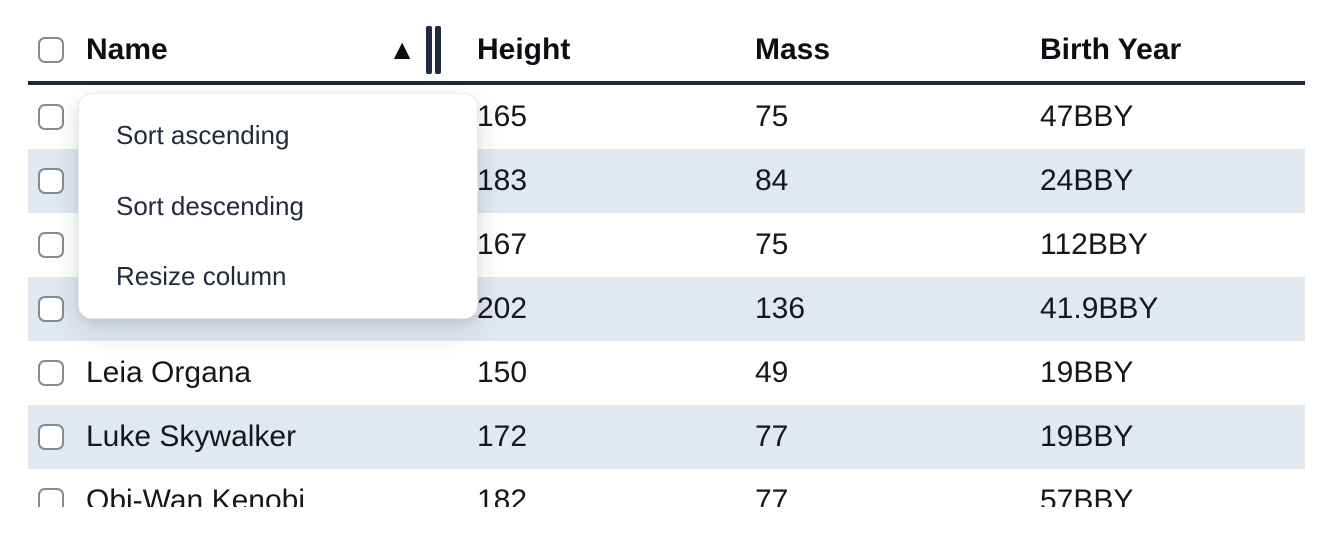 This screenshot has width=1330, height=536. What do you see at coordinates (772, 180) in the screenshot?
I see `cell-mass: 84` at bounding box center [772, 180].